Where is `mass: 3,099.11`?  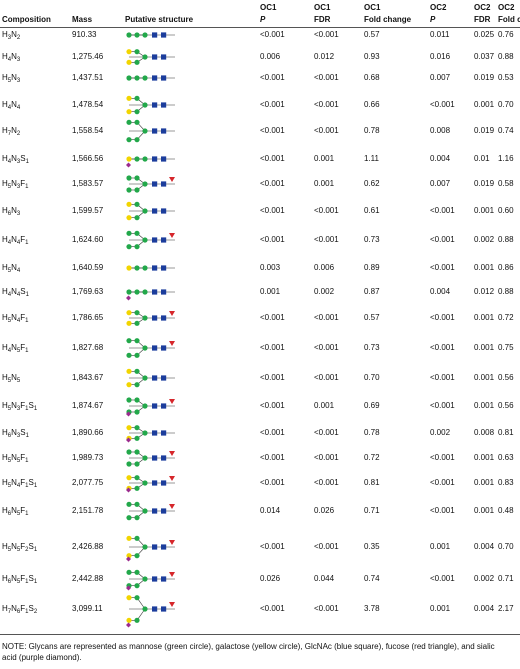
mass: 3,099.11 is located at coordinates (87, 608).